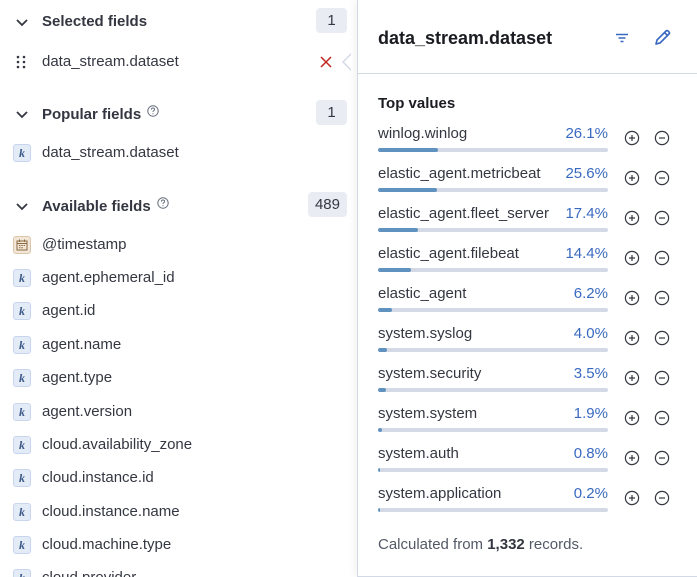 Image resolution: width=697 pixels, height=577 pixels. Describe the element at coordinates (590, 373) in the screenshot. I see `top-value-percent: 3.5%` at that location.